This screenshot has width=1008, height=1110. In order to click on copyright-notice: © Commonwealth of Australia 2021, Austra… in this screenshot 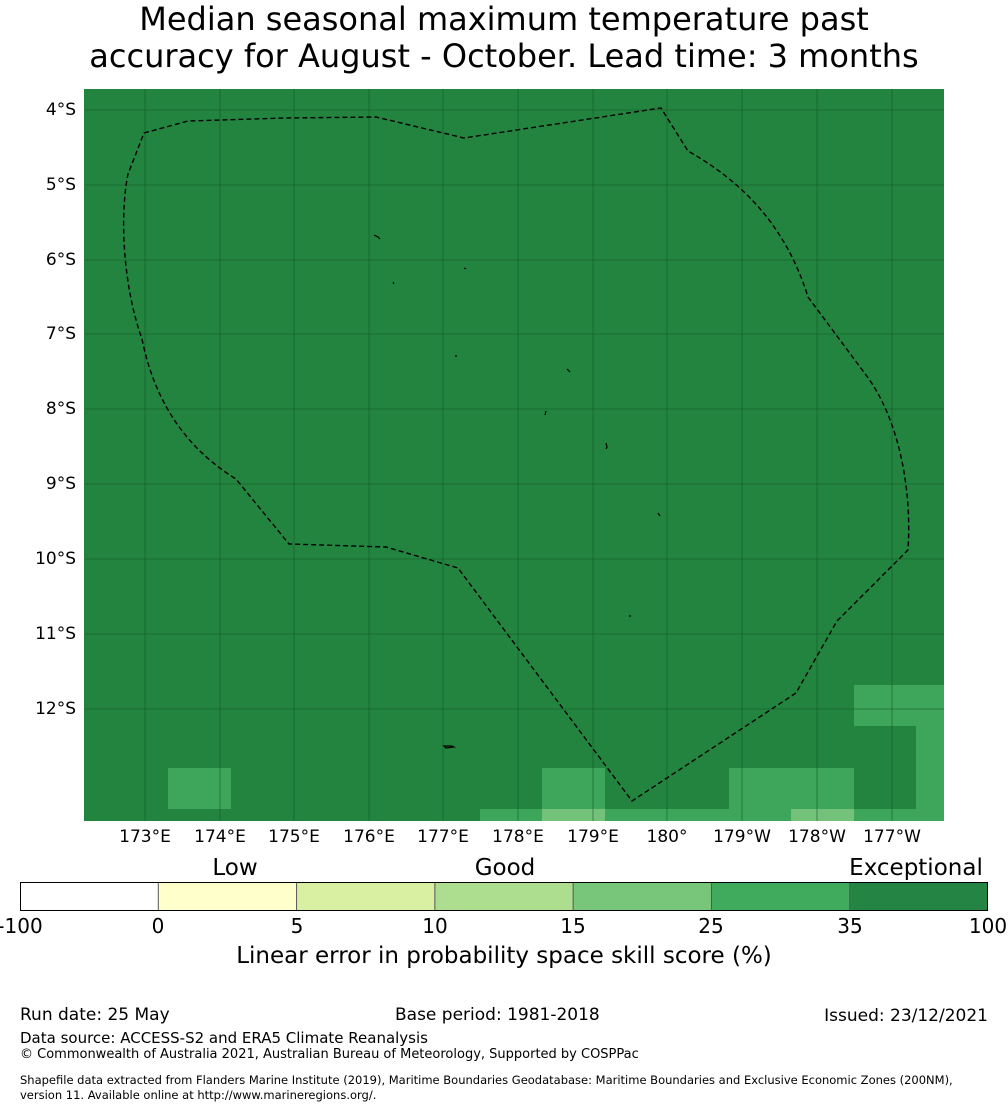, I will do `click(329, 1054)`.